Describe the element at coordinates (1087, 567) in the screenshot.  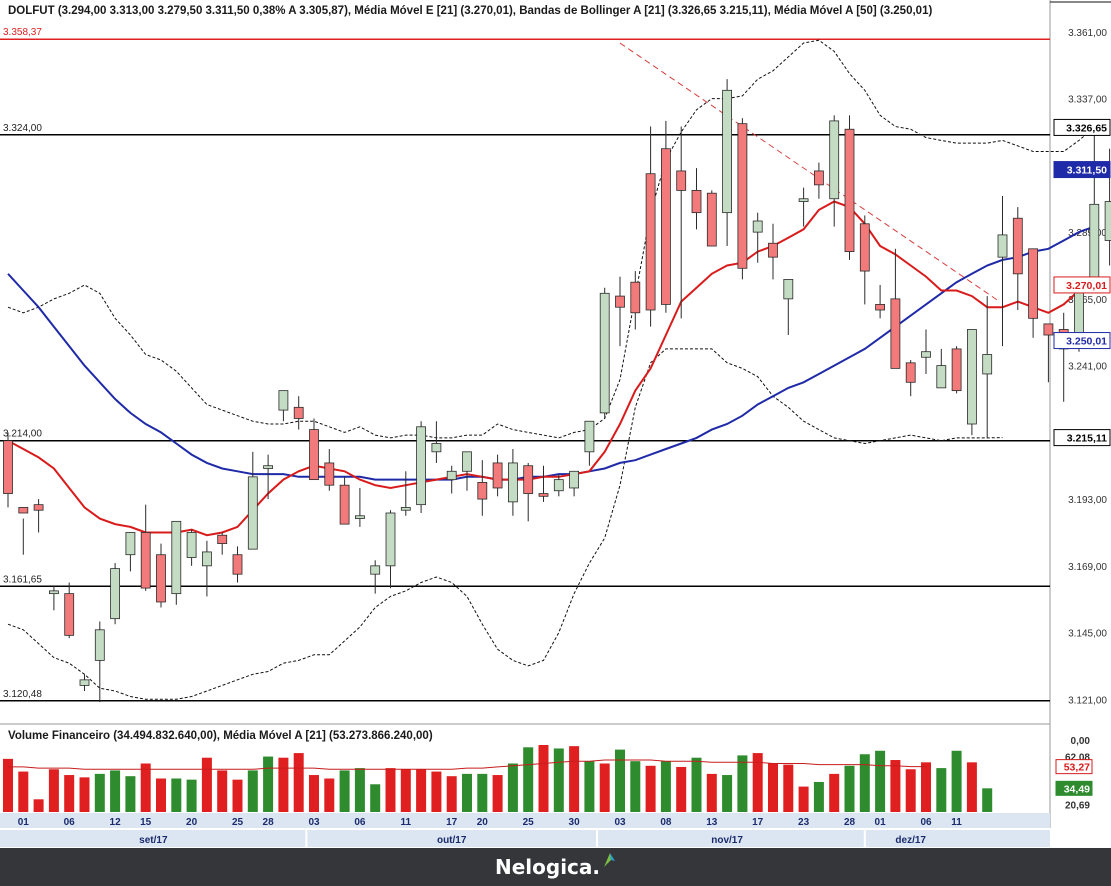
I see `price-axis-tick: 3.169,00` at that location.